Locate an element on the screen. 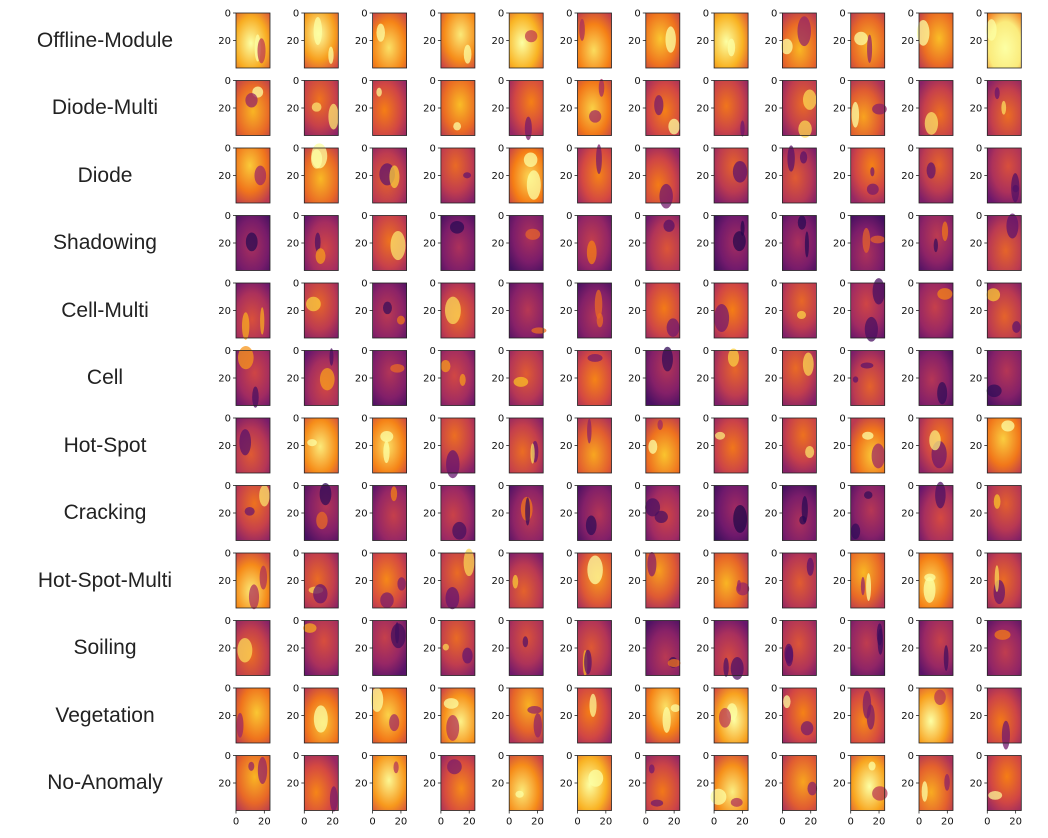 Image resolution: width=1048 pixels, height=838 pixels. thermal-panel: 0 20 0 20 is located at coordinates (654, 789).